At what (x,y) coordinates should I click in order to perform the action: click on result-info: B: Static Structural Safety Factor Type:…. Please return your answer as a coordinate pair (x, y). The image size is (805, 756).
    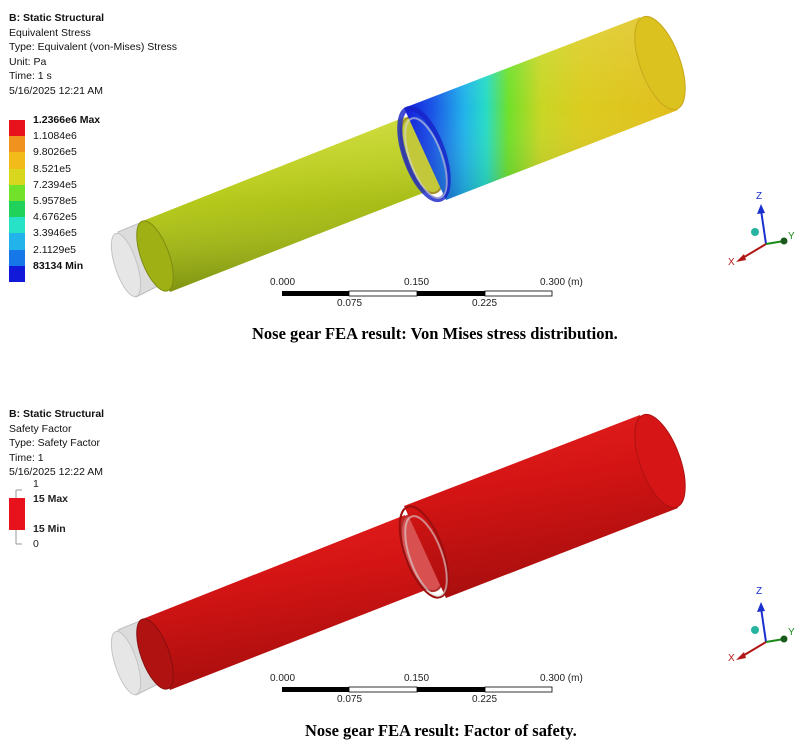
    Looking at the image, I should click on (56, 443).